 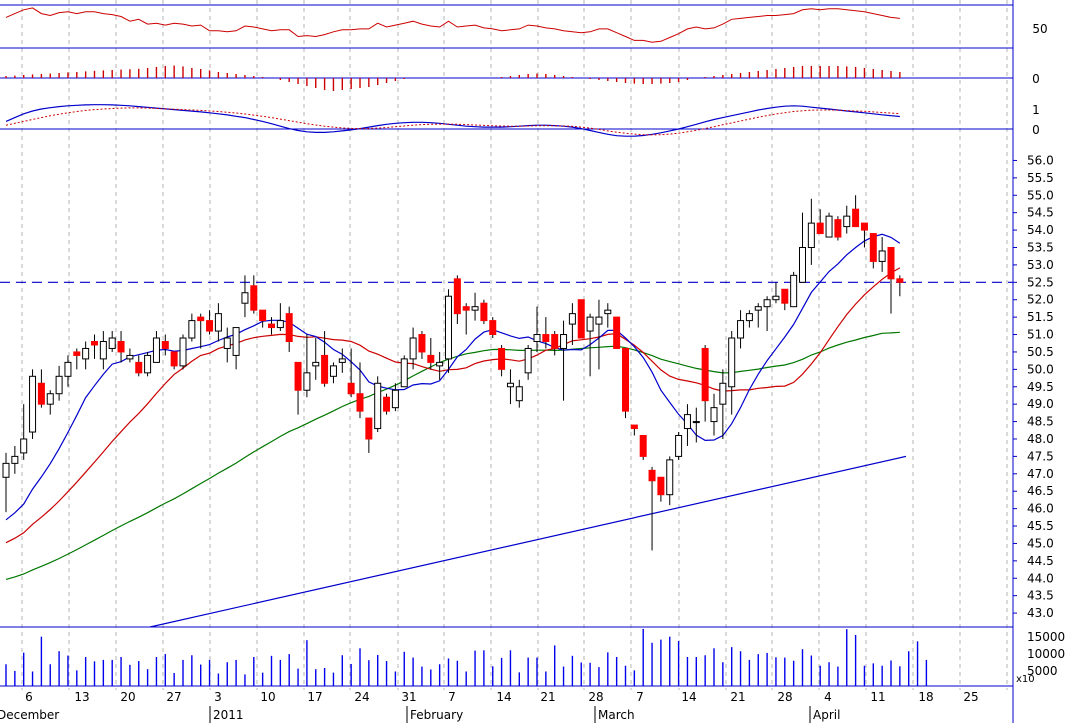 I want to click on volume-panel, so click(x=466, y=657).